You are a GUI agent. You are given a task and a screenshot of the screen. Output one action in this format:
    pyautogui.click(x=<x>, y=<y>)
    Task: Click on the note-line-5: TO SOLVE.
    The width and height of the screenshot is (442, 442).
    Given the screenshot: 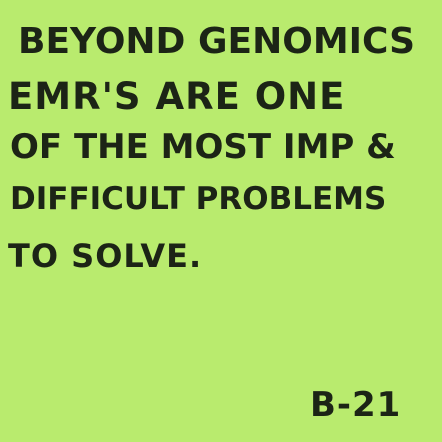 What is the action you would take?
    pyautogui.click(x=105, y=256)
    